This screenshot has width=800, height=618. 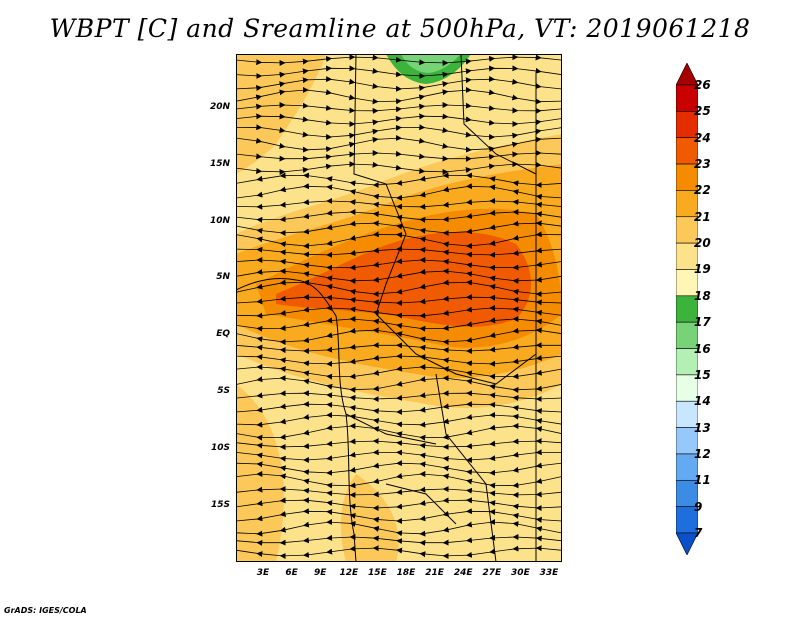 I want to click on colorbar-label: 19, so click(x=702, y=269).